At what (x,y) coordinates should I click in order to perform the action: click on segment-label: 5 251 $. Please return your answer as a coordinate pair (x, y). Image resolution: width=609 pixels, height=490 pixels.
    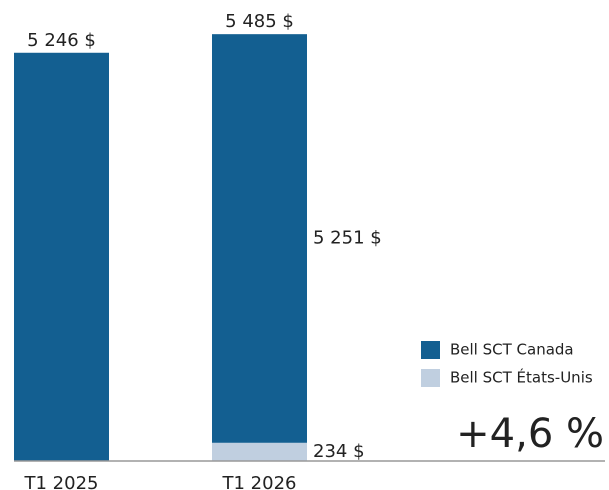
    Looking at the image, I should click on (347, 237).